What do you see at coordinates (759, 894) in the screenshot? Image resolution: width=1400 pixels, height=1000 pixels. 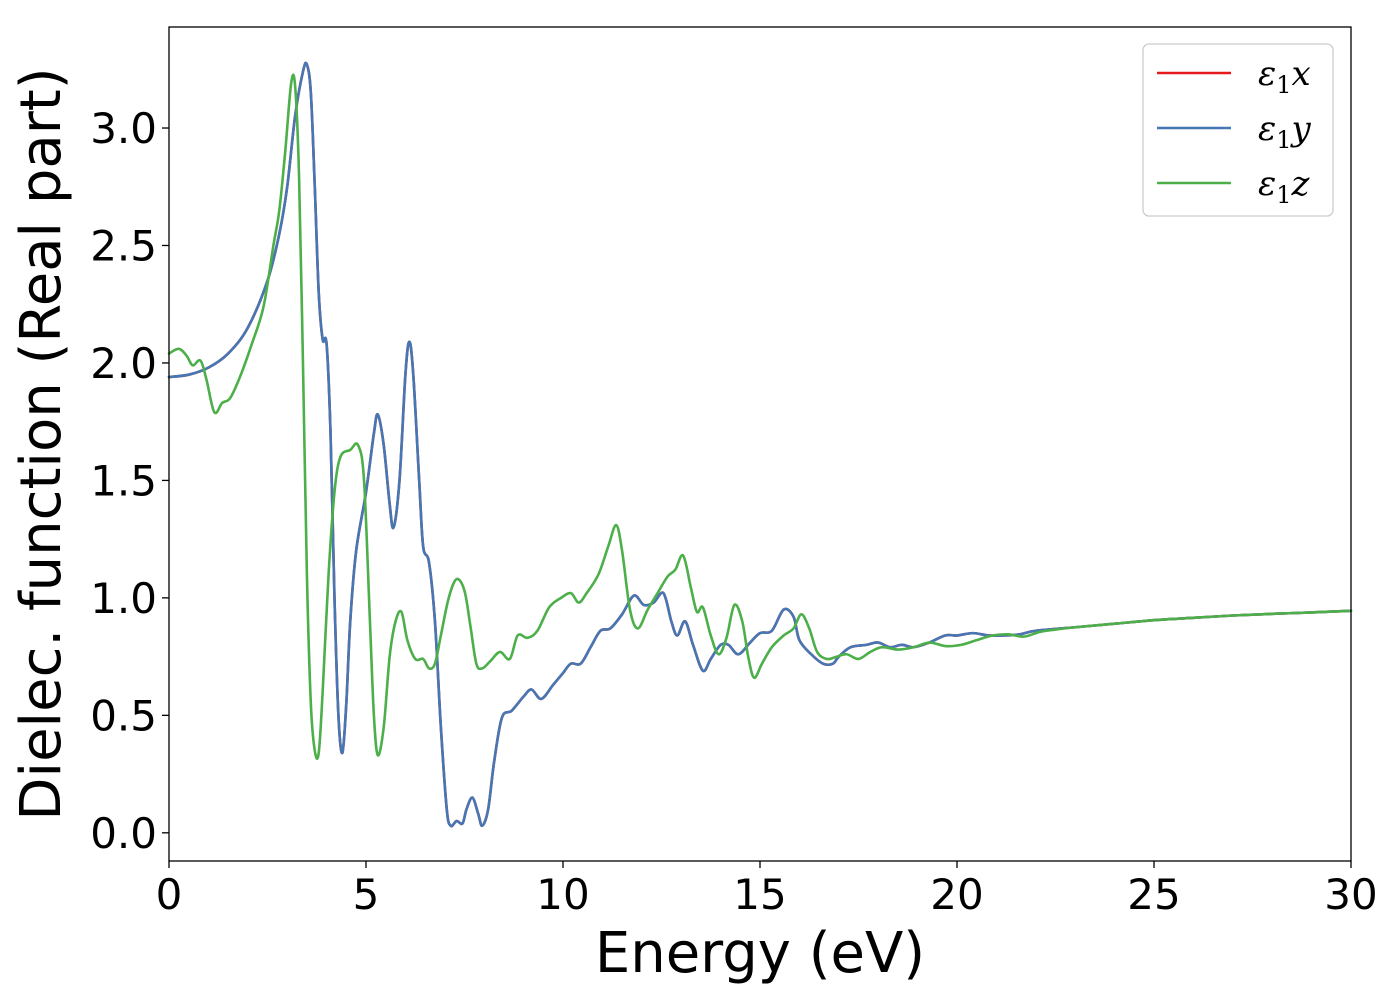 I see `x-tick-label: 15` at bounding box center [759, 894].